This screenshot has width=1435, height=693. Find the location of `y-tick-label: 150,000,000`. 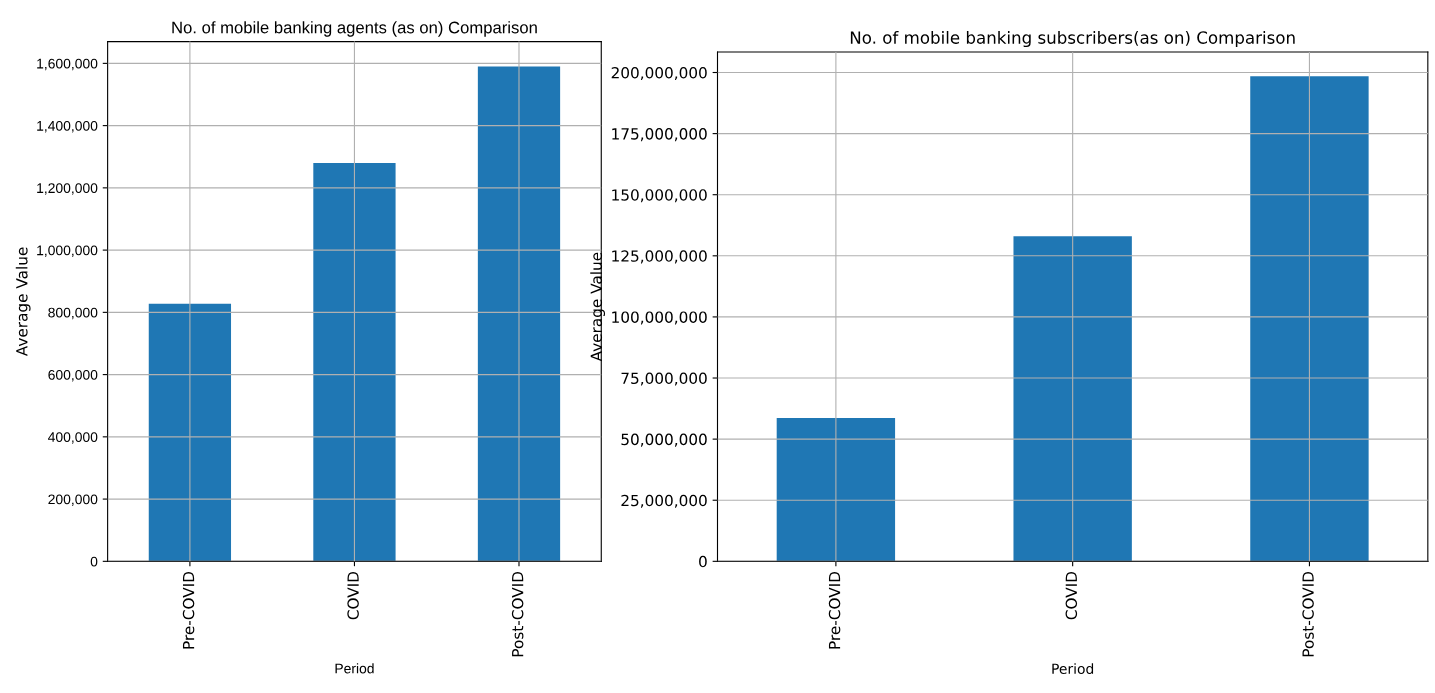

y-tick-label: 150,000,000 is located at coordinates (659, 196).